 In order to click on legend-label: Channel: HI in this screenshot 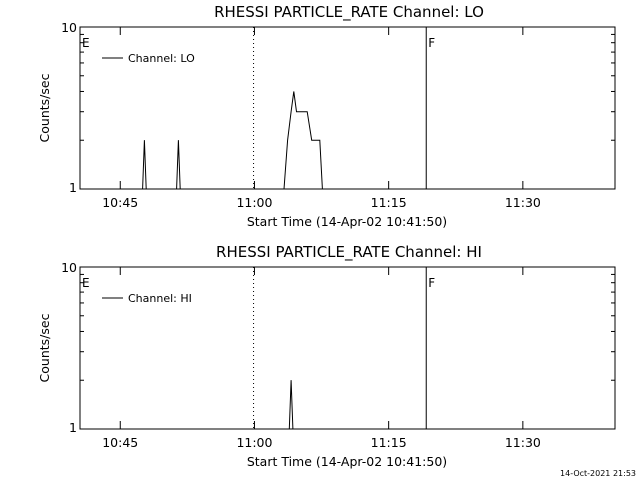, I will do `click(160, 298)`.